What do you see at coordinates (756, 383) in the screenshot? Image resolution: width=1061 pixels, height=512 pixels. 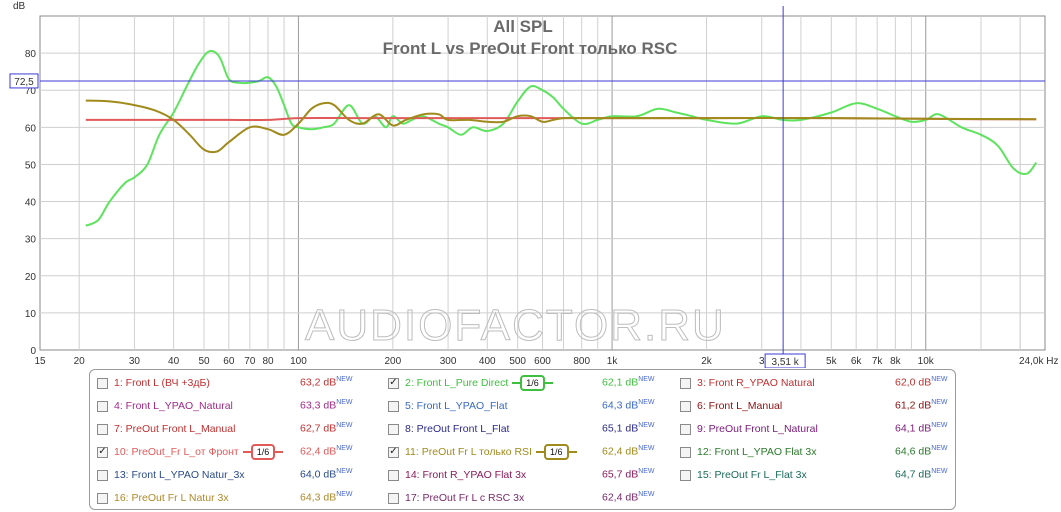 I see `legend-label: 3: Front R_YPAO Natural` at bounding box center [756, 383].